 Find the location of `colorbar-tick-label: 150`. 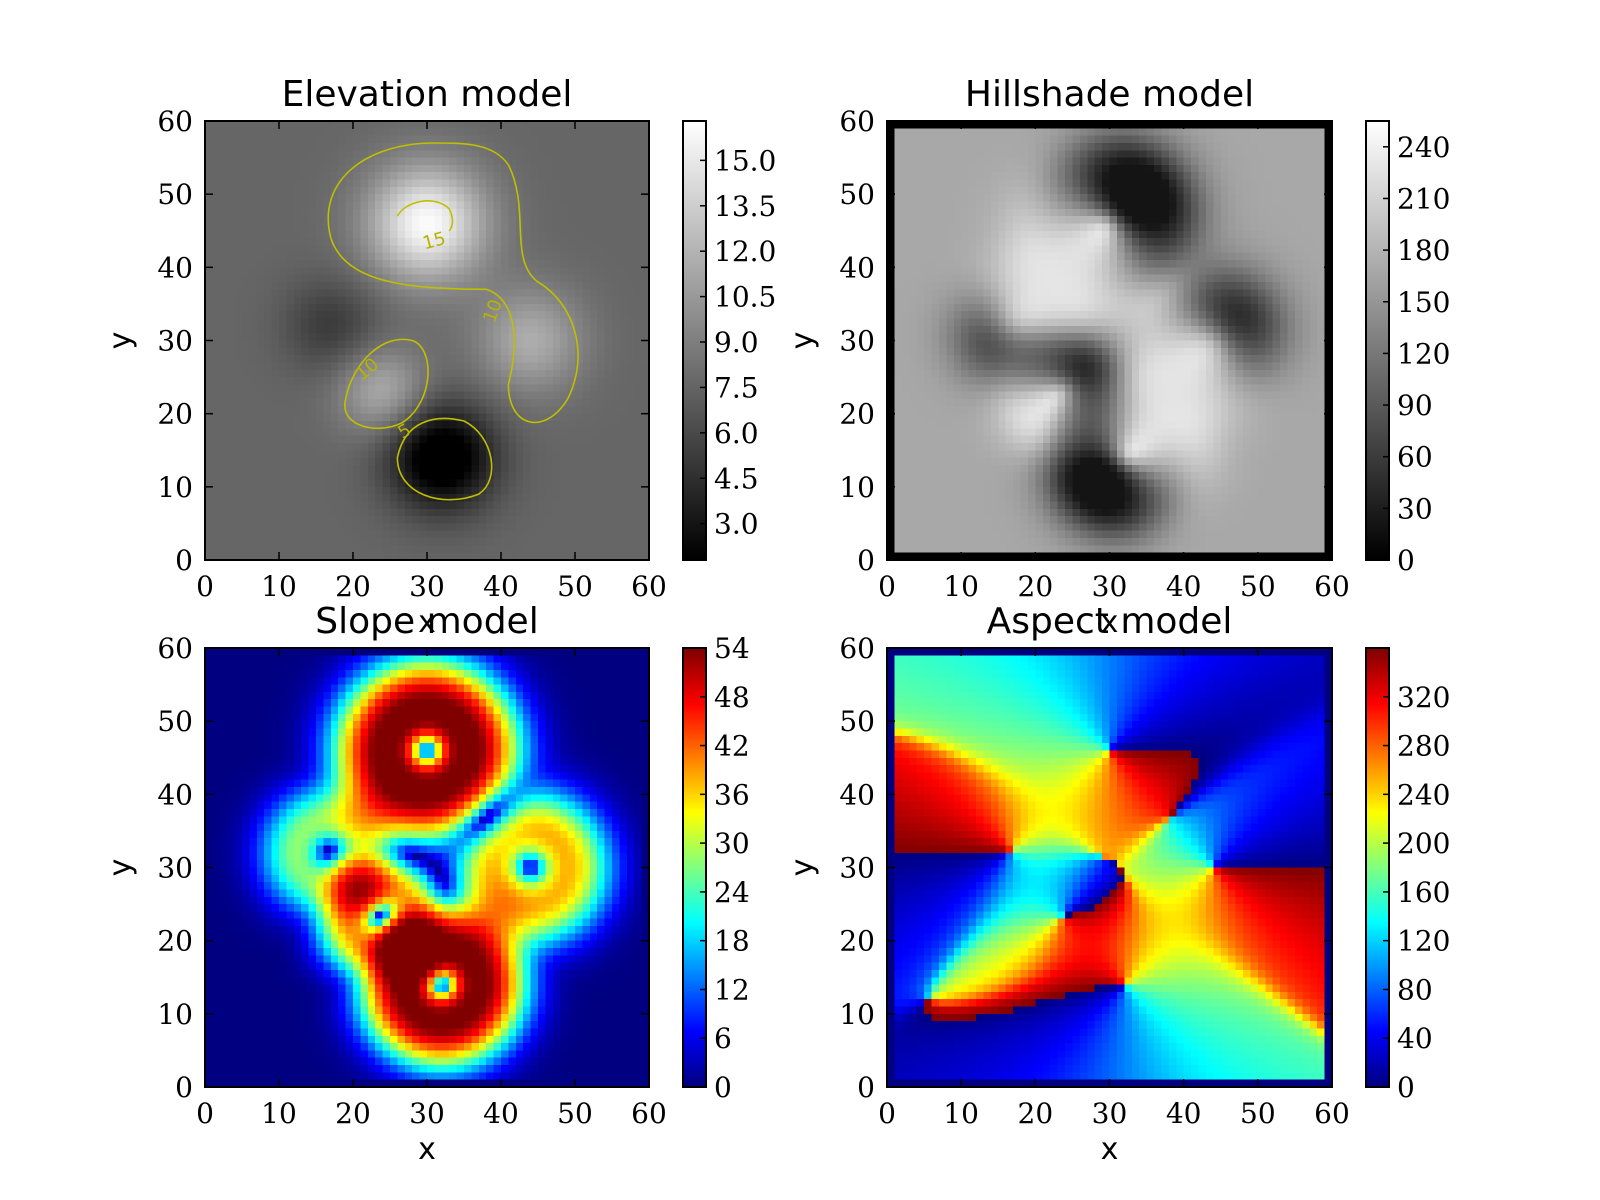

colorbar-tick-label: 150 is located at coordinates (1423, 302).